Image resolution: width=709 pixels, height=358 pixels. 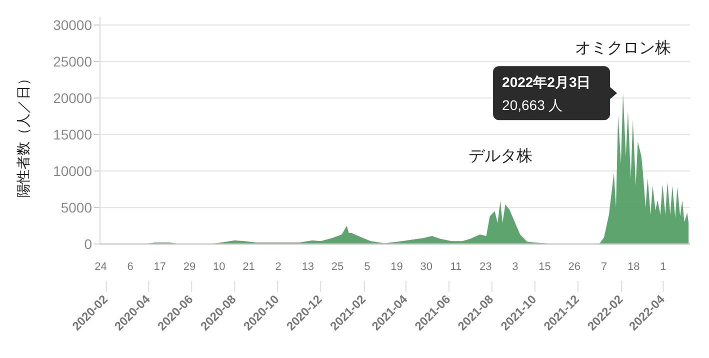 I want to click on y-tick-label: 25000, so click(x=72, y=62).